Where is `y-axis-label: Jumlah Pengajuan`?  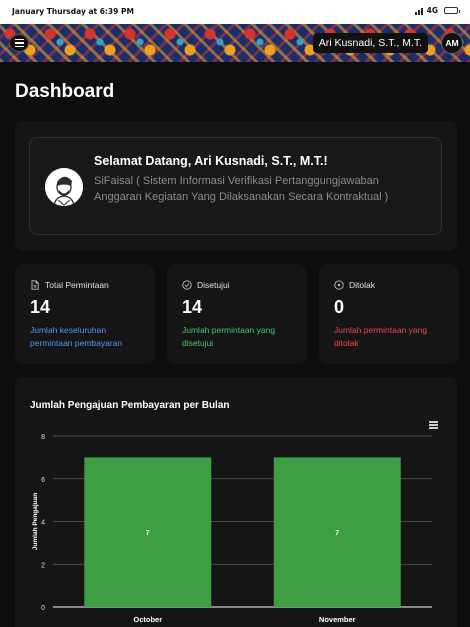 y-axis-label: Jumlah Pengajuan is located at coordinates (35, 521).